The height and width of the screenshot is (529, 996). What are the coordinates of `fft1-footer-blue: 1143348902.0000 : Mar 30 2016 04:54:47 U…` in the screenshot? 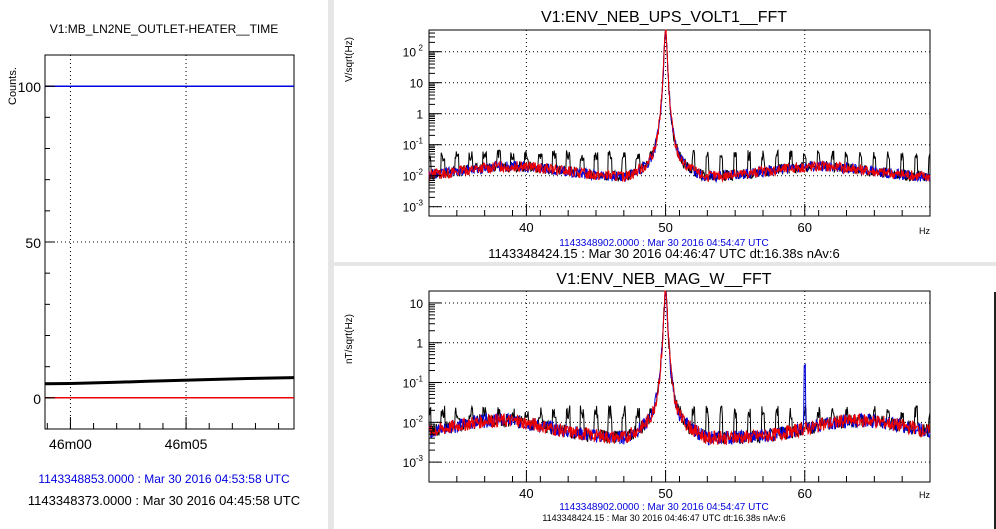 It's located at (663, 243).